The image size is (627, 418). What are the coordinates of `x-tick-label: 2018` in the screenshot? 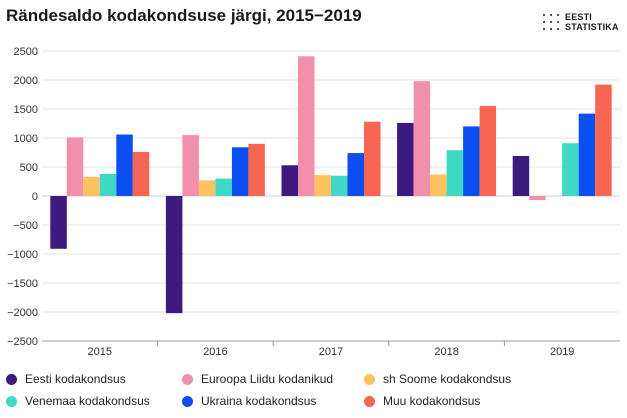 It's located at (446, 352).